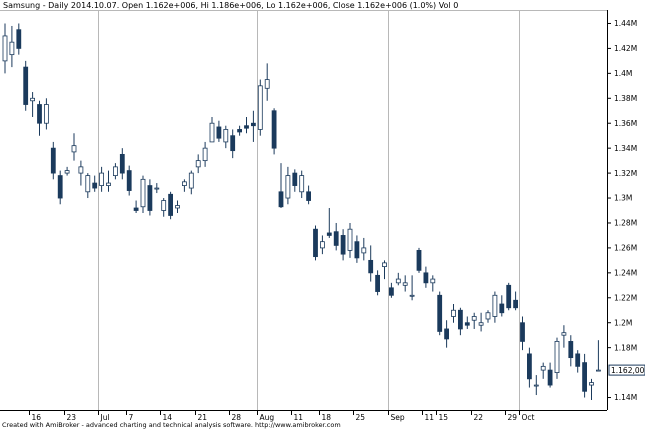  What do you see at coordinates (105, 417) in the screenshot?
I see `time-tick-label: Jul` at bounding box center [105, 417].